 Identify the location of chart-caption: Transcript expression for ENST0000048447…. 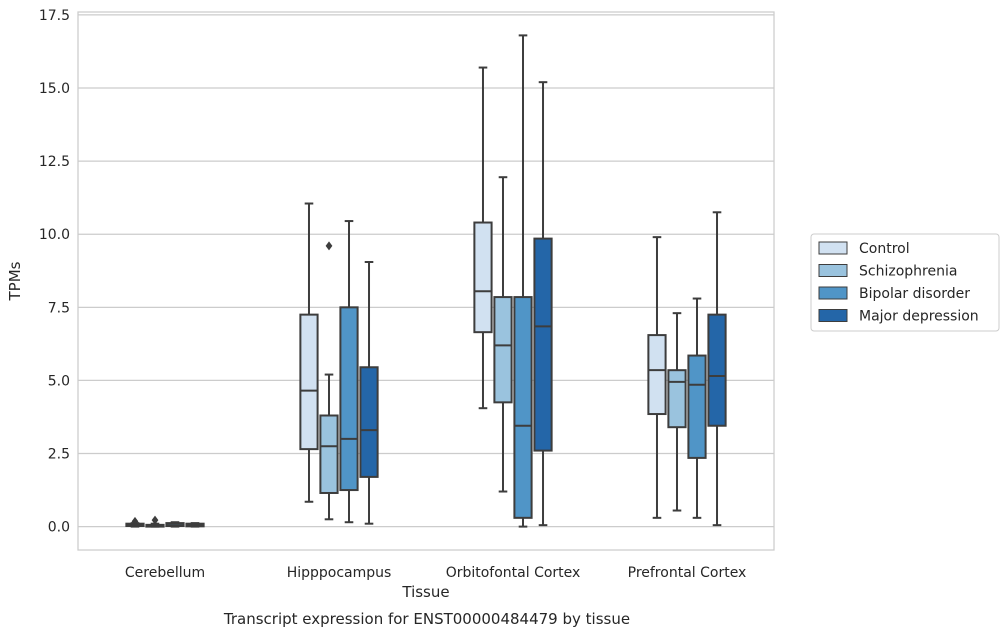
(426, 619).